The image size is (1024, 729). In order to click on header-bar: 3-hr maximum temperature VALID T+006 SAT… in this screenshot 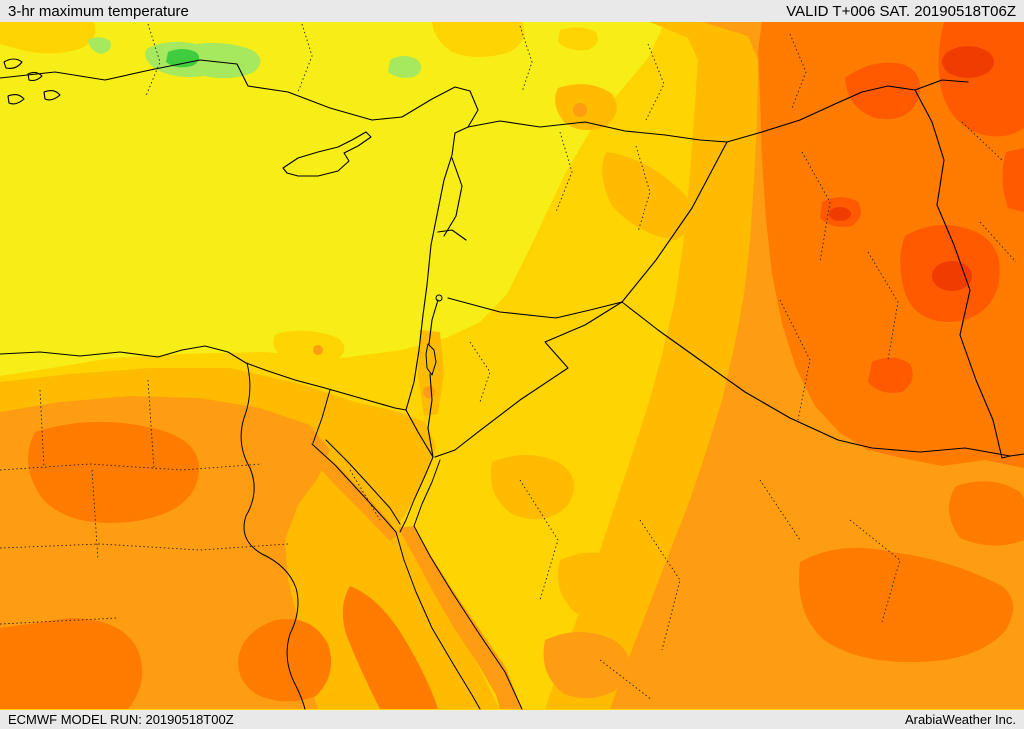, I will do `click(512, 11)`.